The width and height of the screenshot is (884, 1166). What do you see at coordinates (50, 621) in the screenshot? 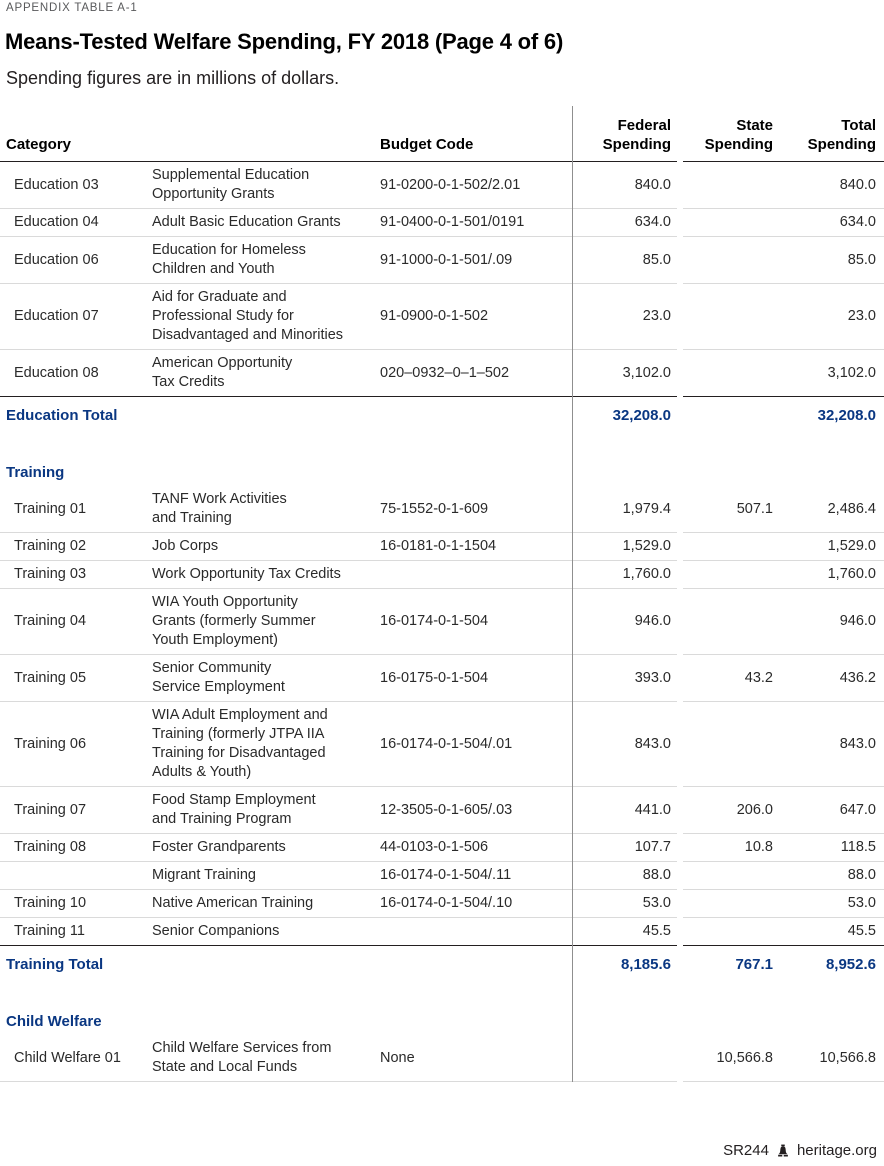
I see `cell-category: Training 04` at bounding box center [50, 621].